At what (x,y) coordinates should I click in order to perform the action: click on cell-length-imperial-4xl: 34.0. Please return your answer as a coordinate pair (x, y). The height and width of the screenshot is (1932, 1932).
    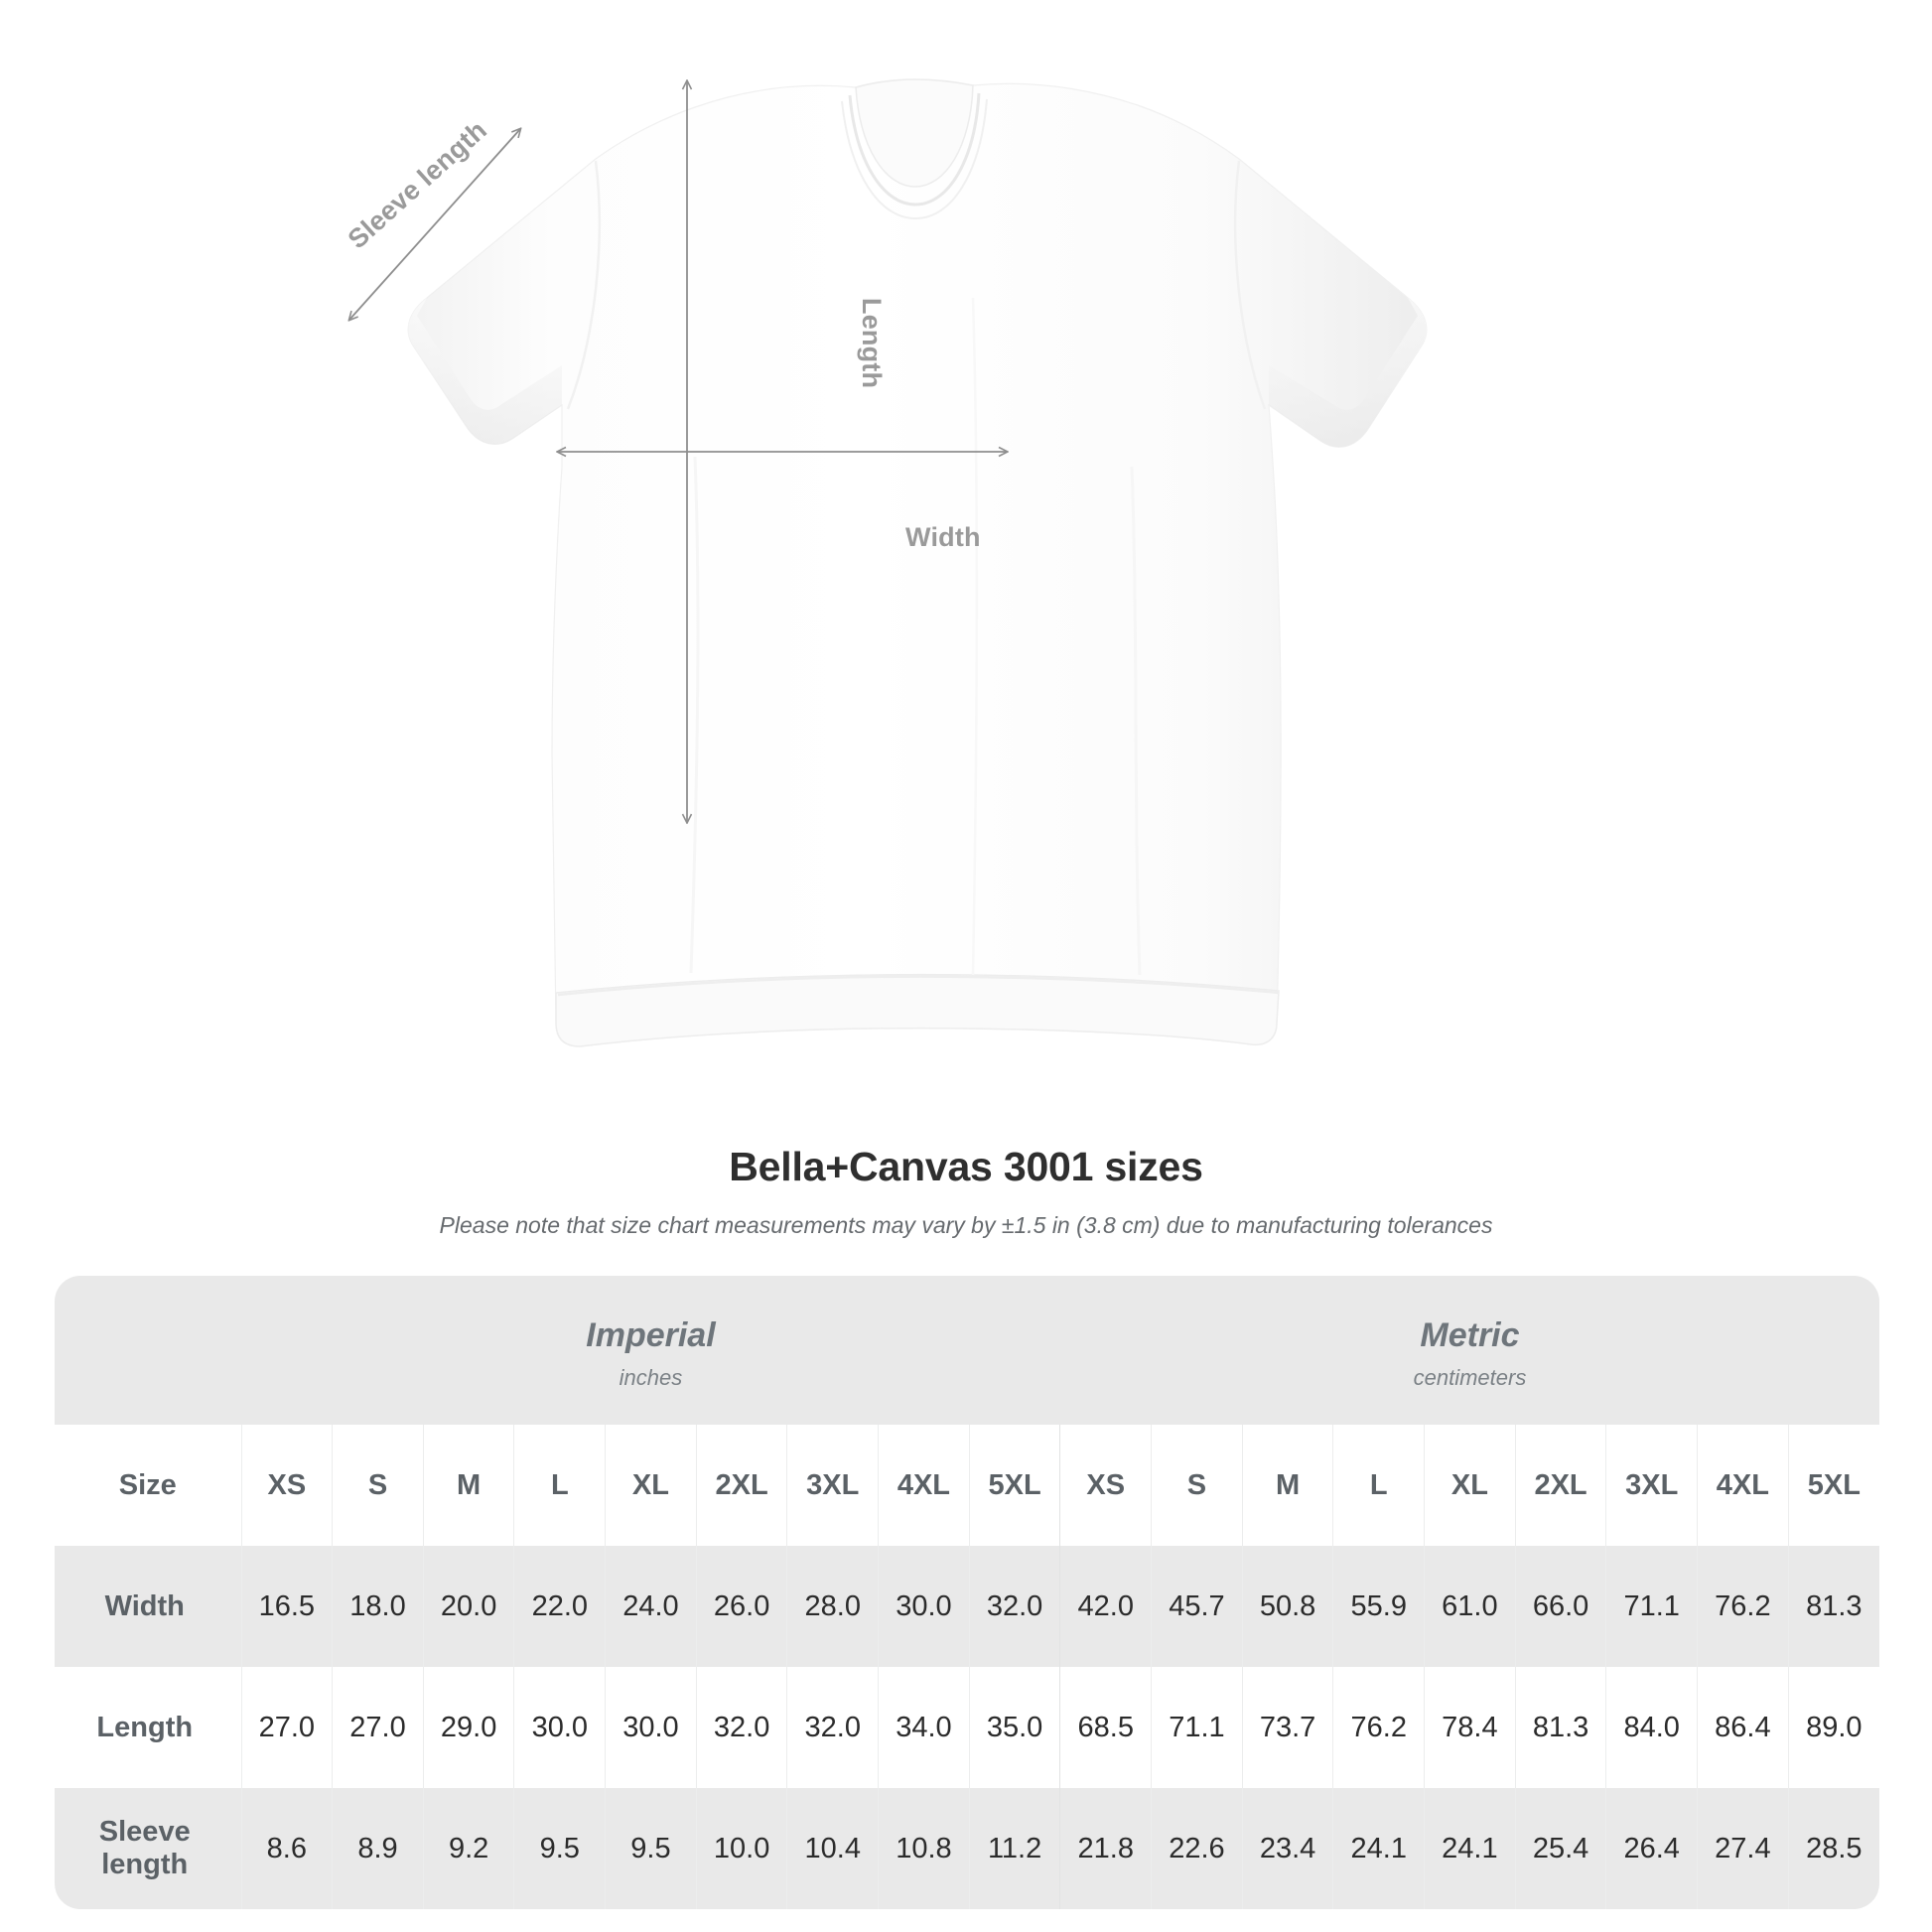
    Looking at the image, I should click on (924, 1727).